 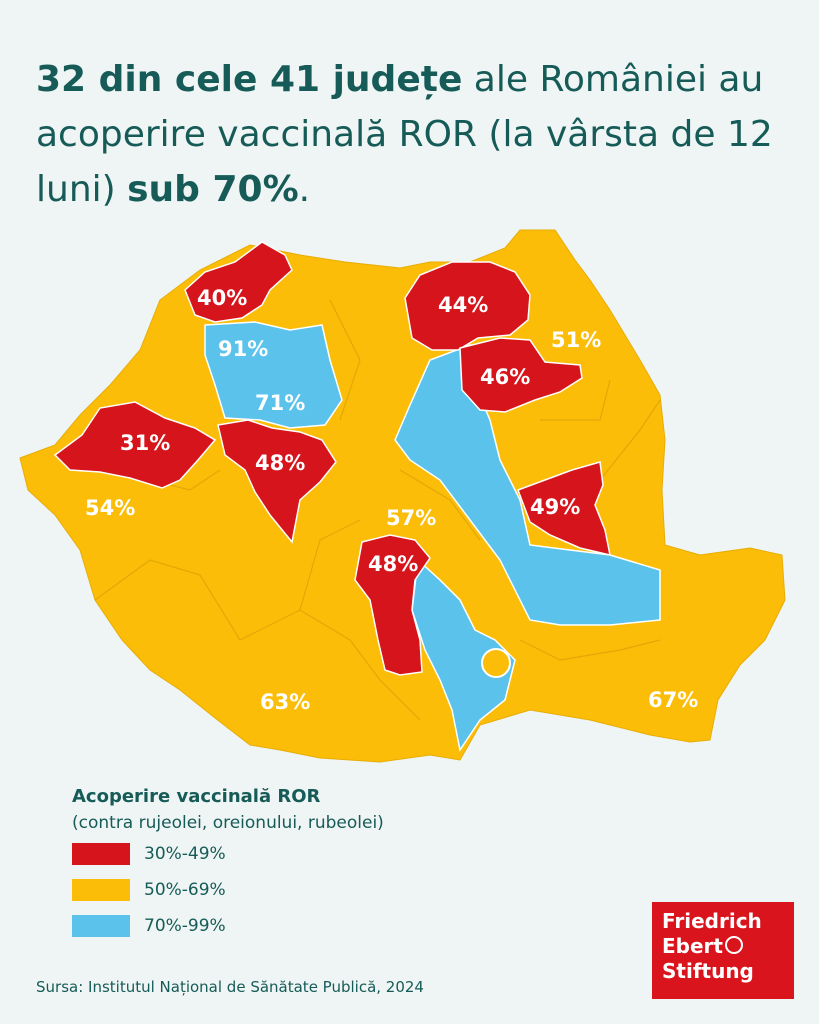 What do you see at coordinates (101, 890) in the screenshot?
I see `legend-swatch-yellow` at bounding box center [101, 890].